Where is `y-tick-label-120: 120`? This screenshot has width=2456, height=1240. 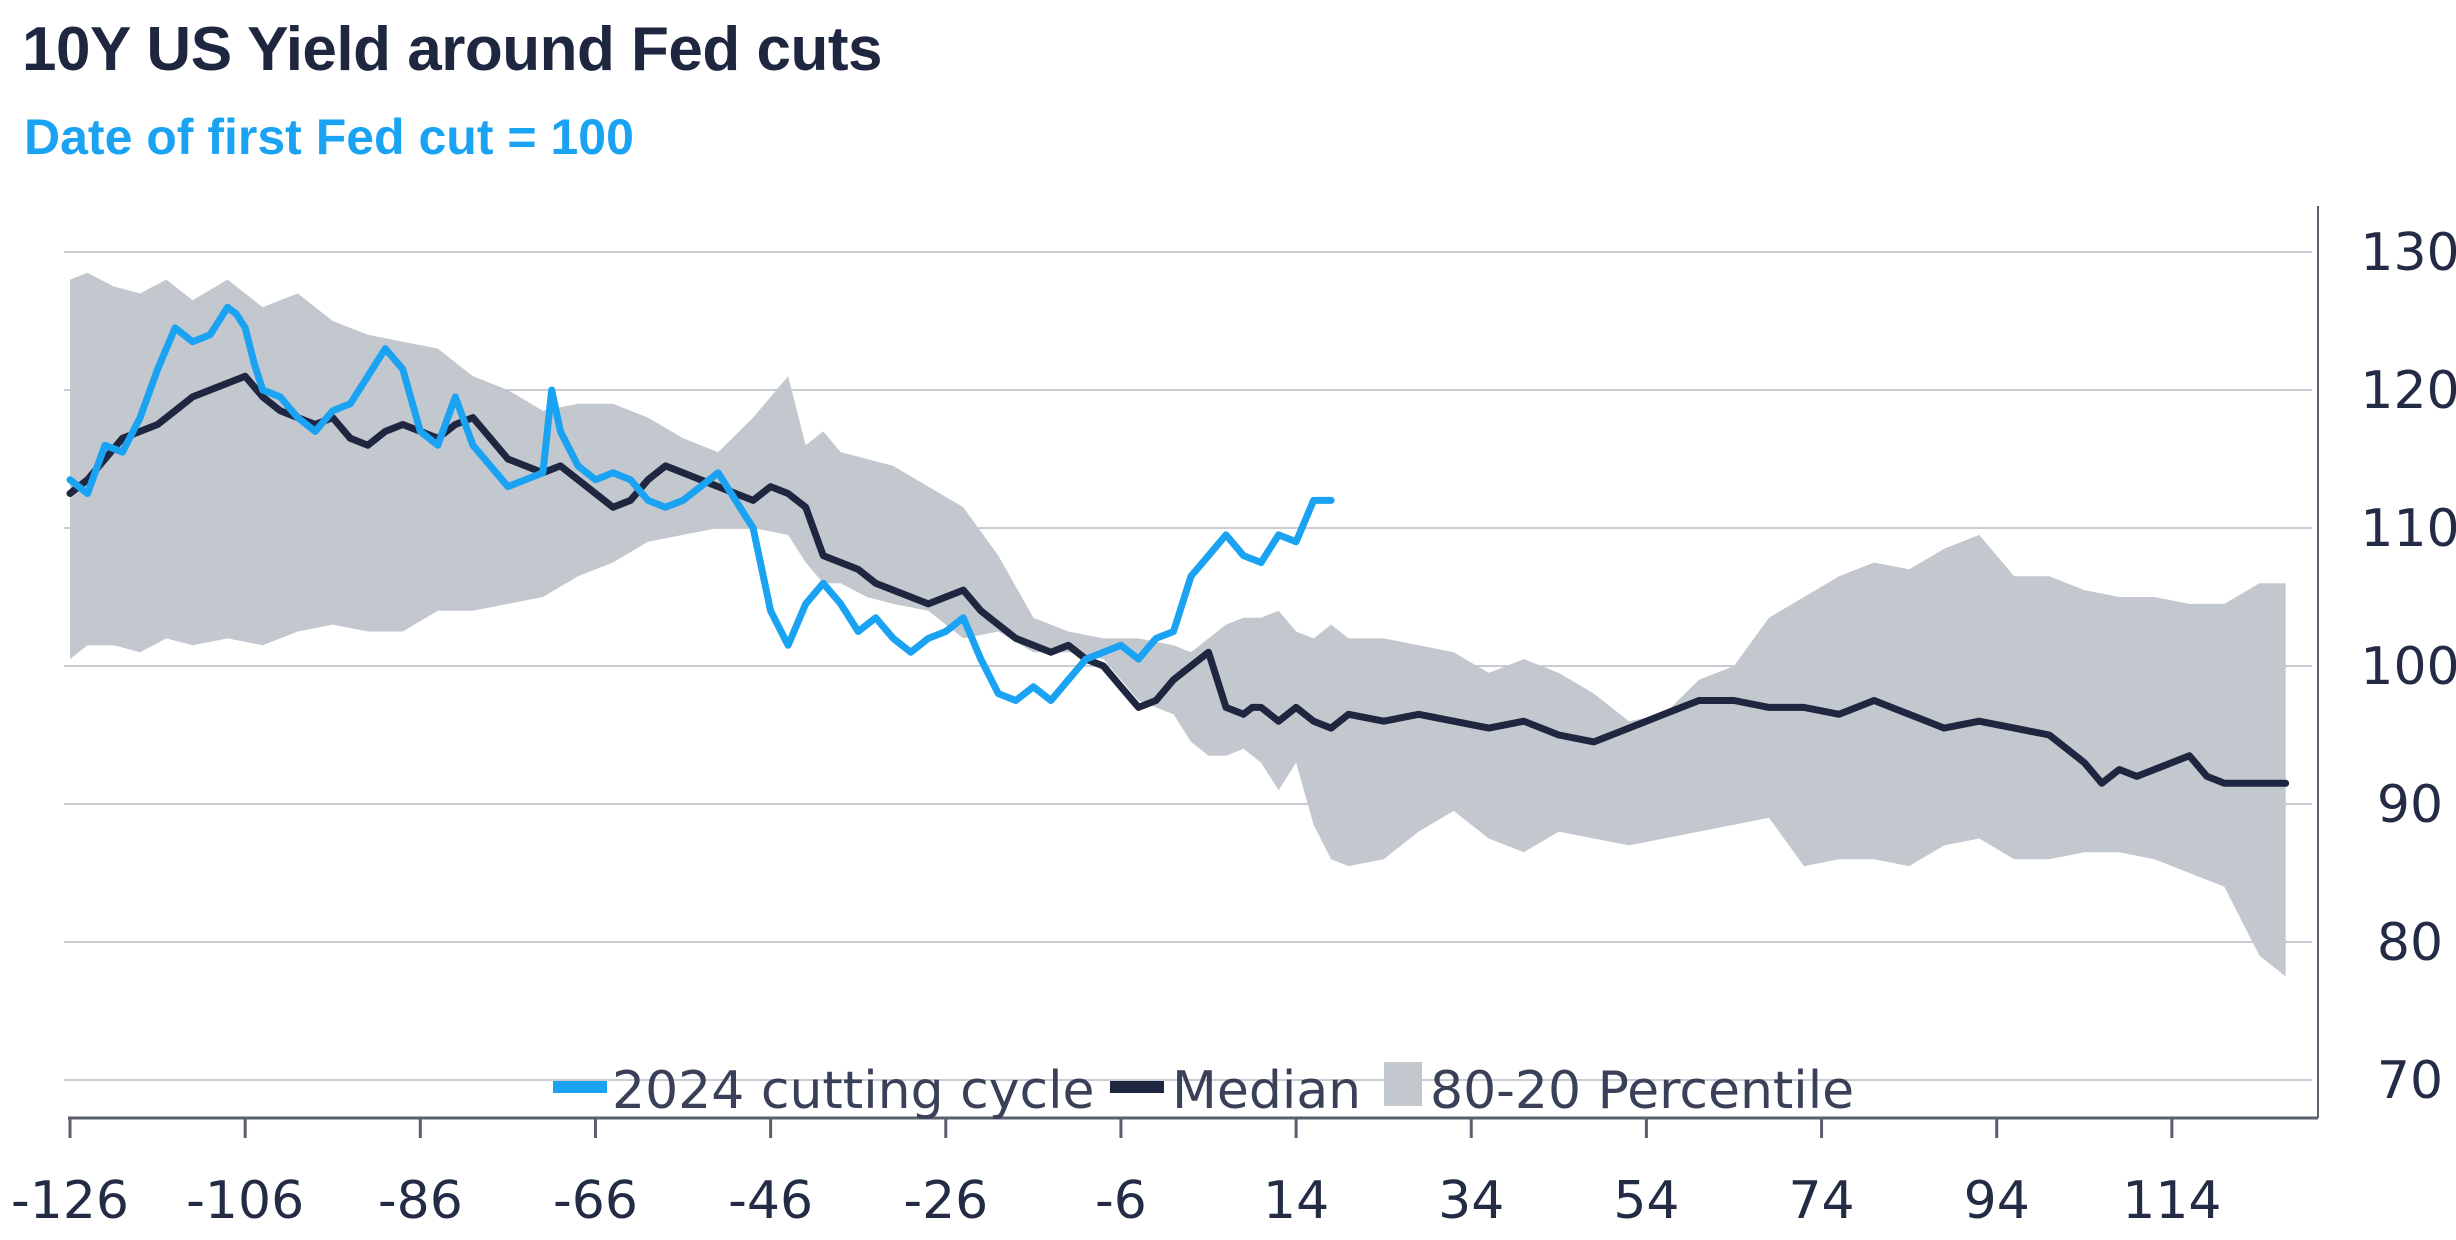
y-tick-label-120: 120 is located at coordinates (2408, 391).